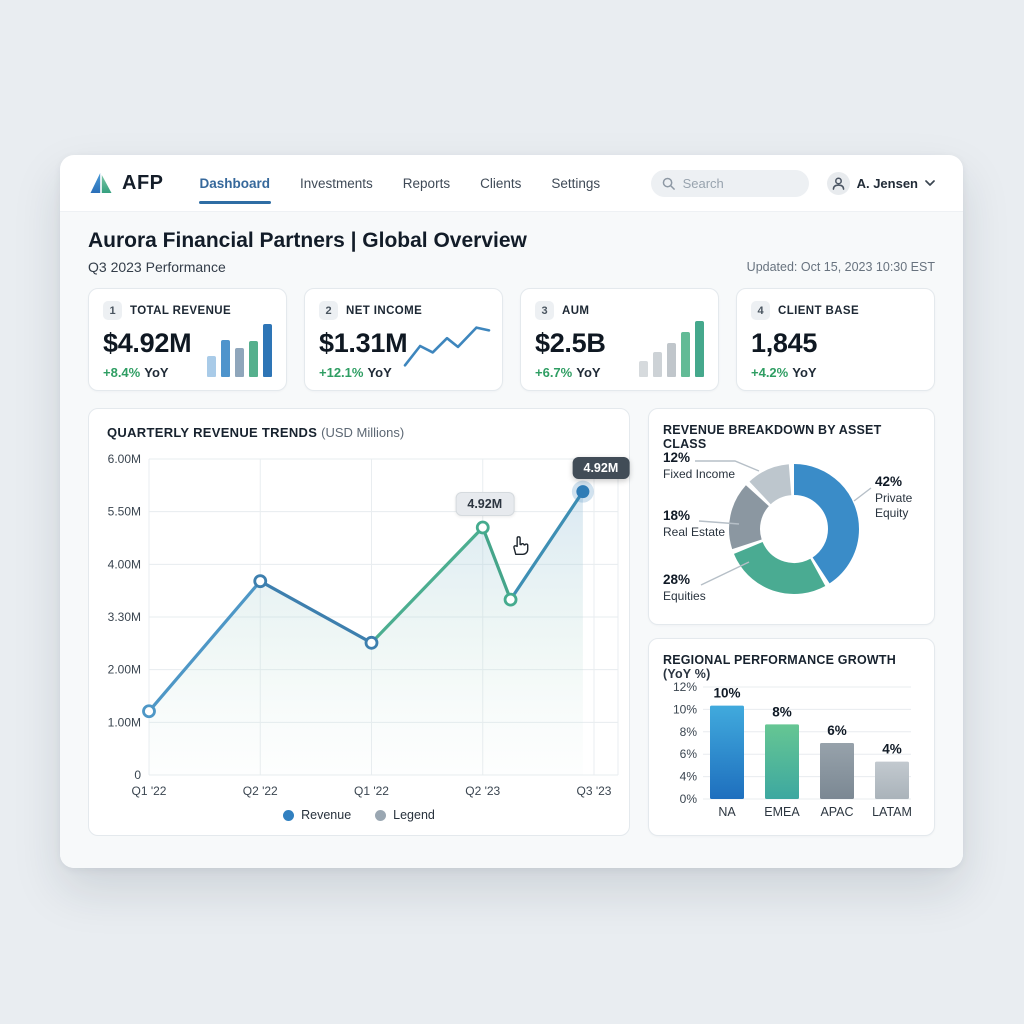 This screenshot has height=1024, width=1024. I want to click on svg-text: 6.00M, so click(124, 459).